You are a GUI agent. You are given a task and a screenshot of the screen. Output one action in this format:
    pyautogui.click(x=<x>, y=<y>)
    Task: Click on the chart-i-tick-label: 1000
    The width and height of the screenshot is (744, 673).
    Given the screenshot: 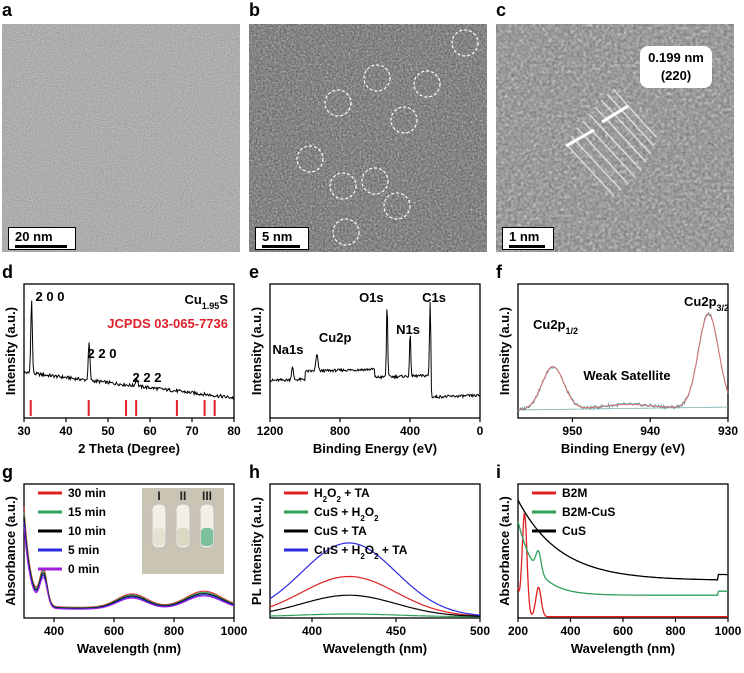 What is the action you would take?
    pyautogui.click(x=728, y=631)
    